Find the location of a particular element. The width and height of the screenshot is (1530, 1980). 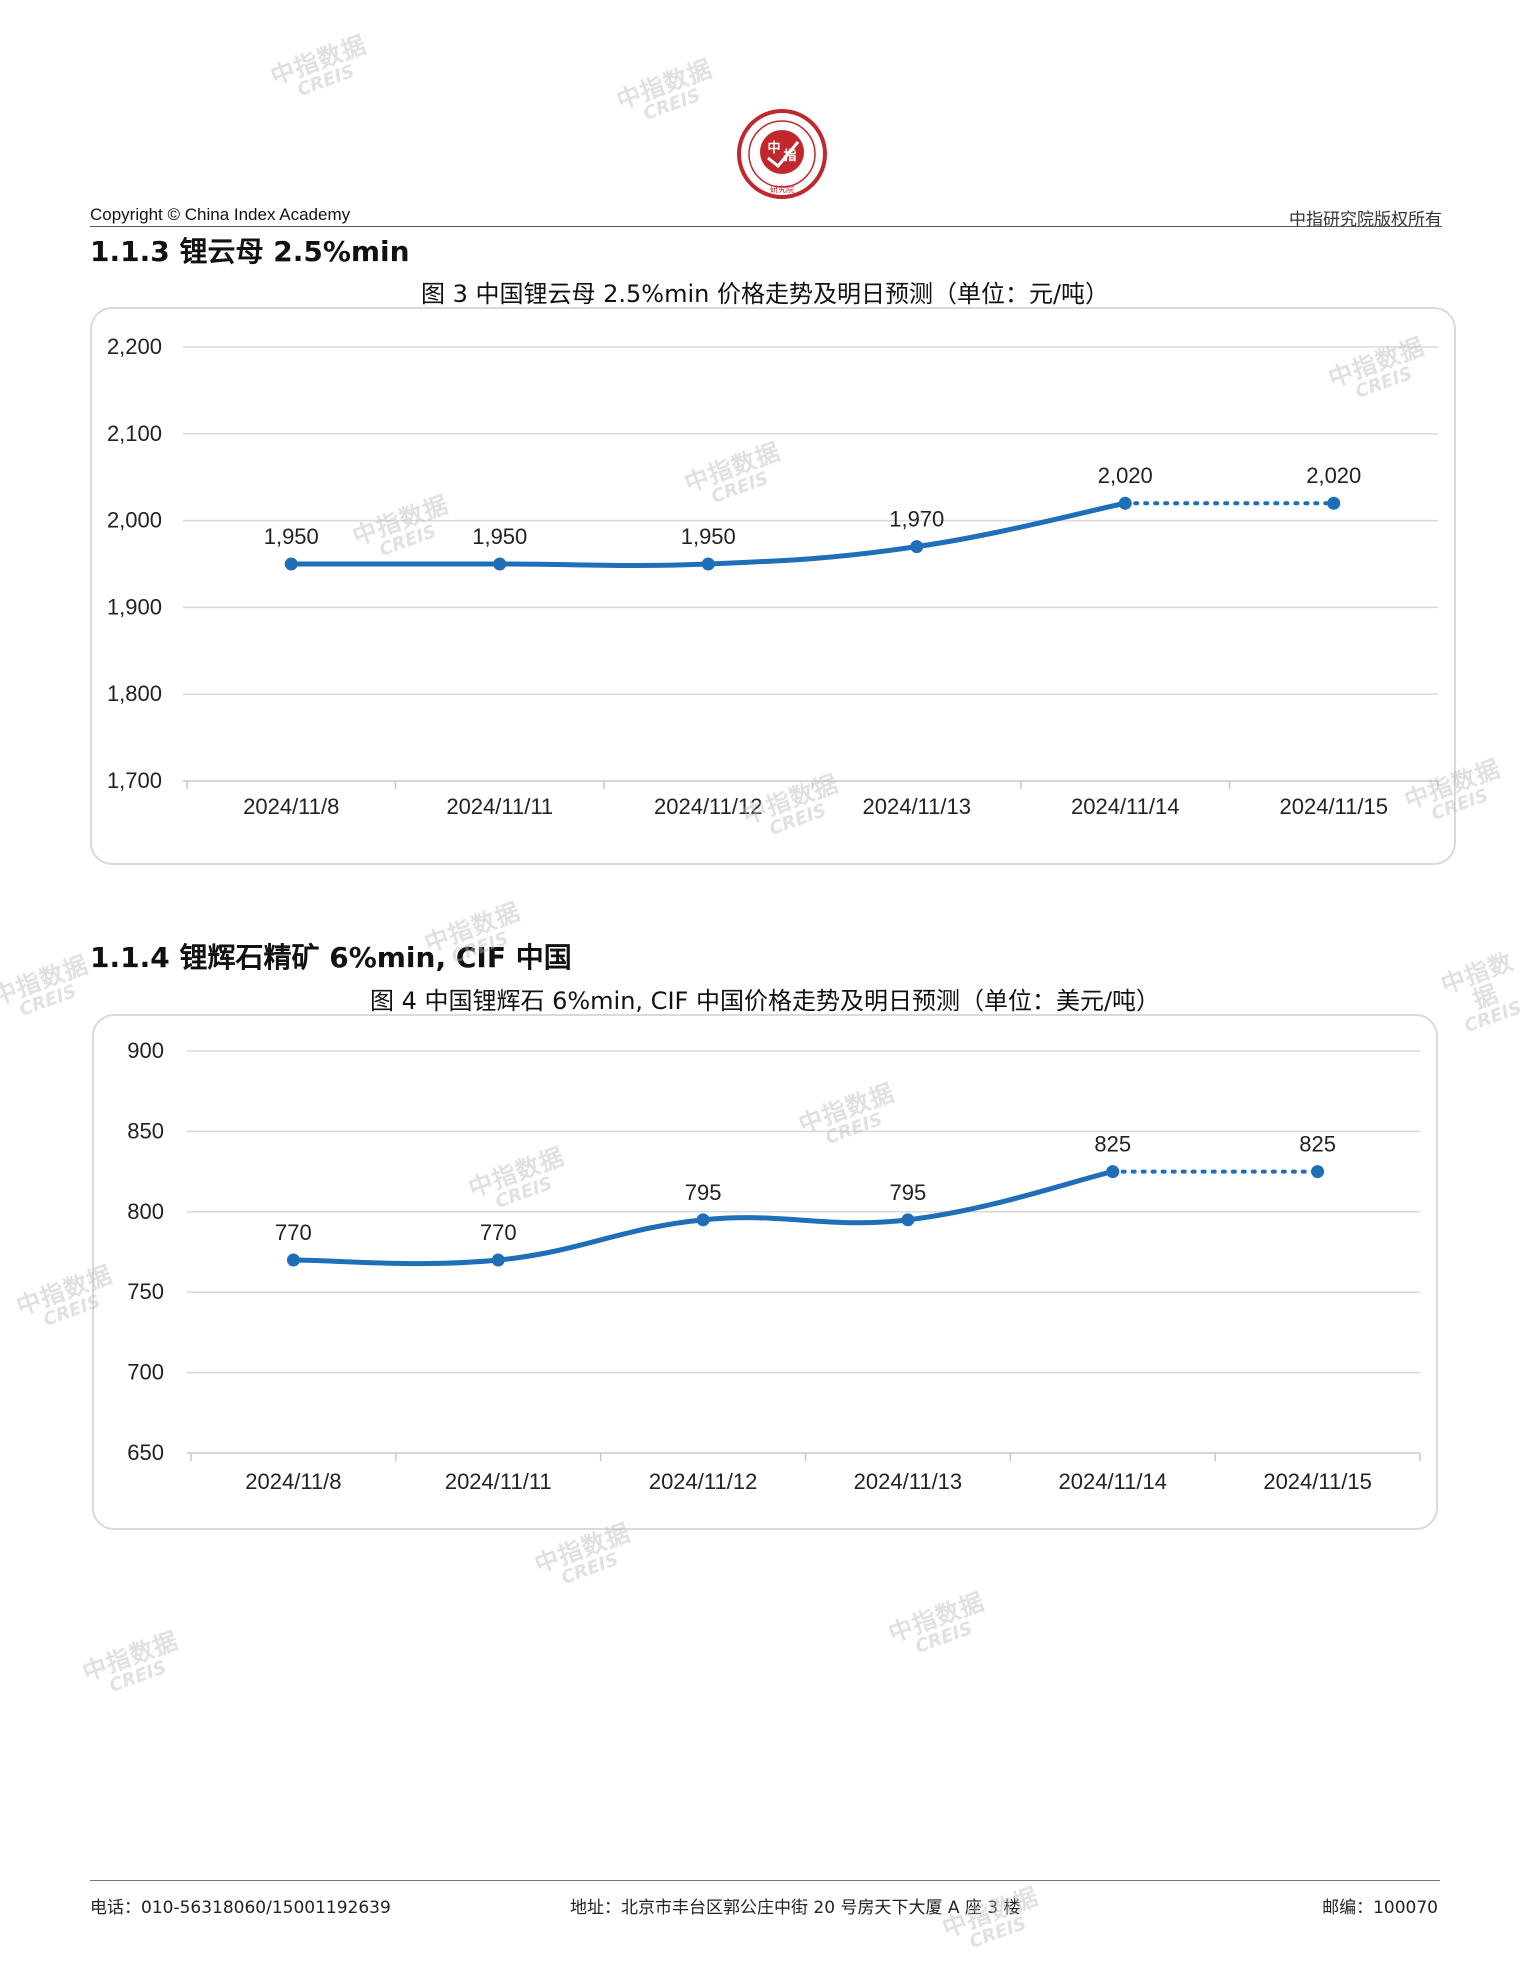

logo-char-2: 指 is located at coordinates (789, 156).